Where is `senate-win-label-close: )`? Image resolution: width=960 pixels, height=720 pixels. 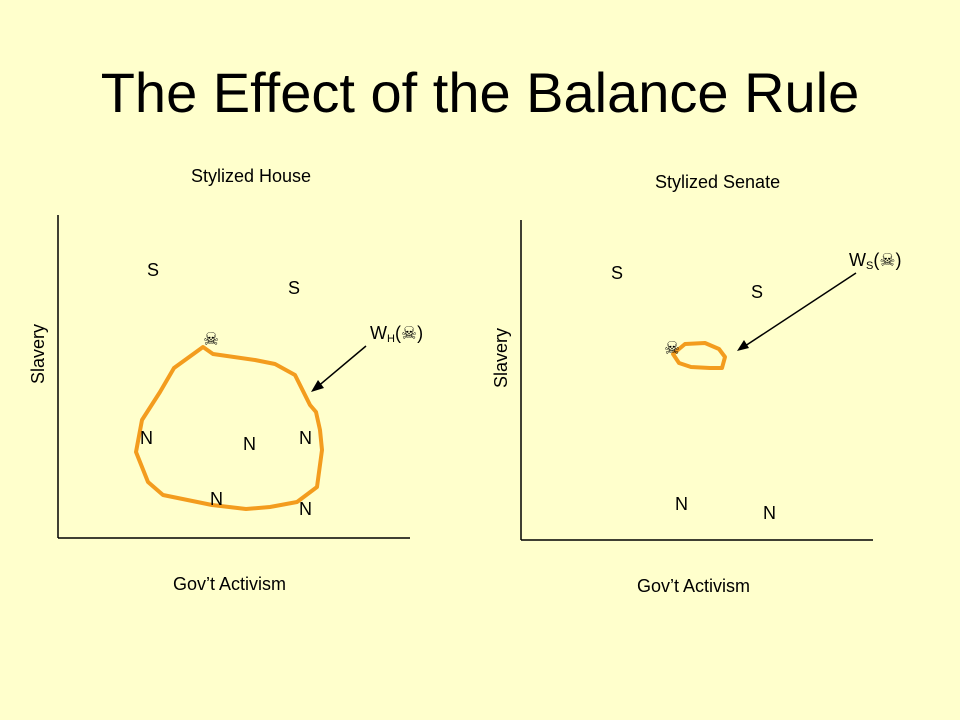
senate-win-label-close: ) is located at coordinates (898, 260).